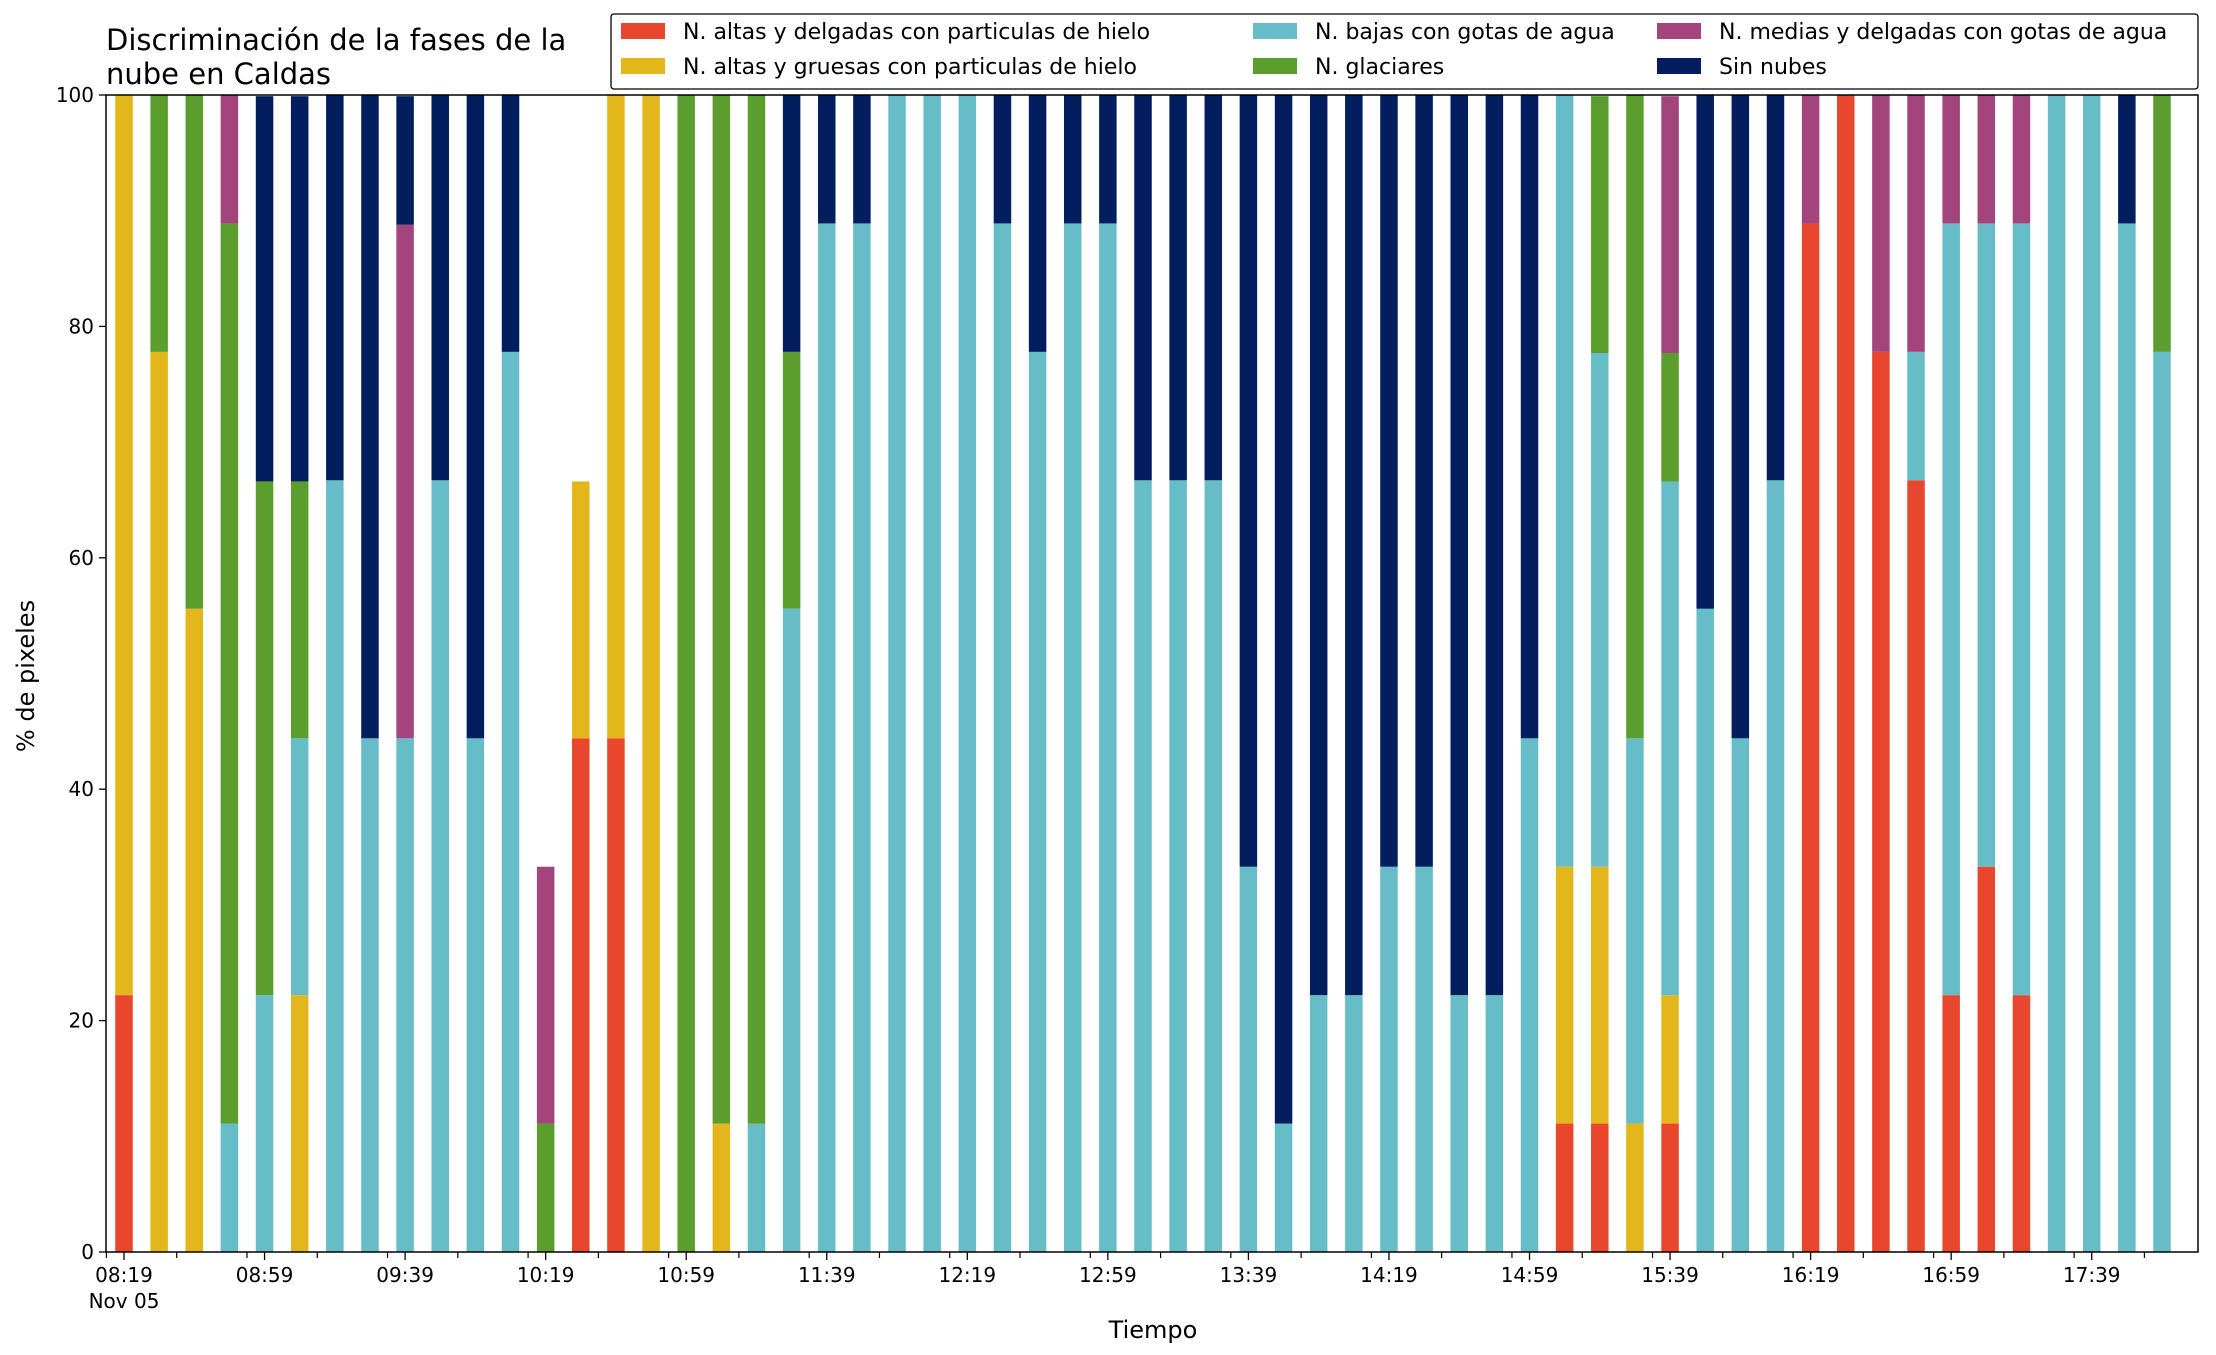  I want to click on legend-box, so click(1404, 51).